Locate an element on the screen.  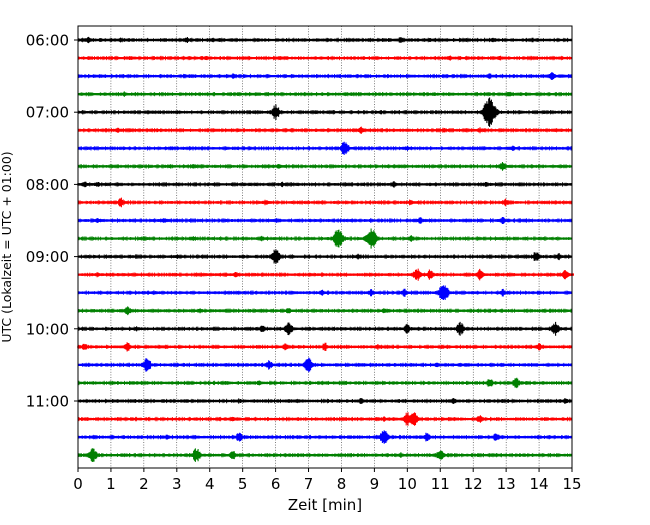
x-tick-label: 0 is located at coordinates (78, 484).